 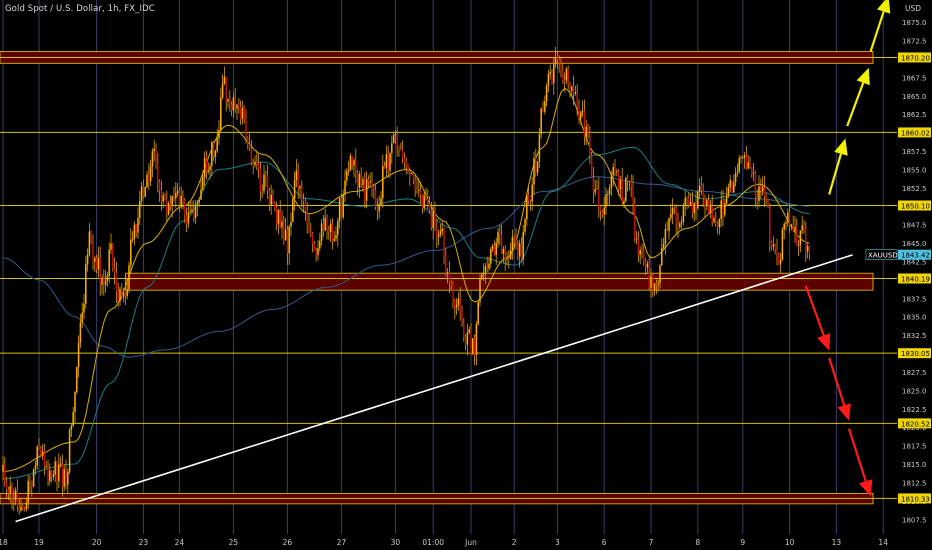 I want to click on y-tick-label: 1867.5, so click(x=914, y=78).